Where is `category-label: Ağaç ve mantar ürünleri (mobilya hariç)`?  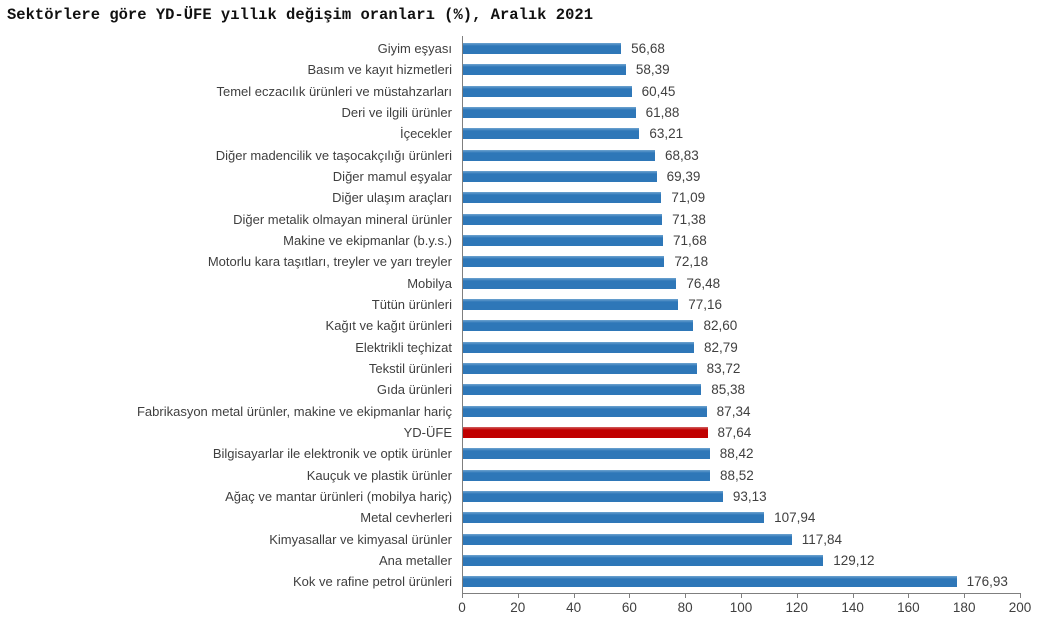
category-label: Ağaç ve mantar ürünleri (mobilya hariç) is located at coordinates (338, 496).